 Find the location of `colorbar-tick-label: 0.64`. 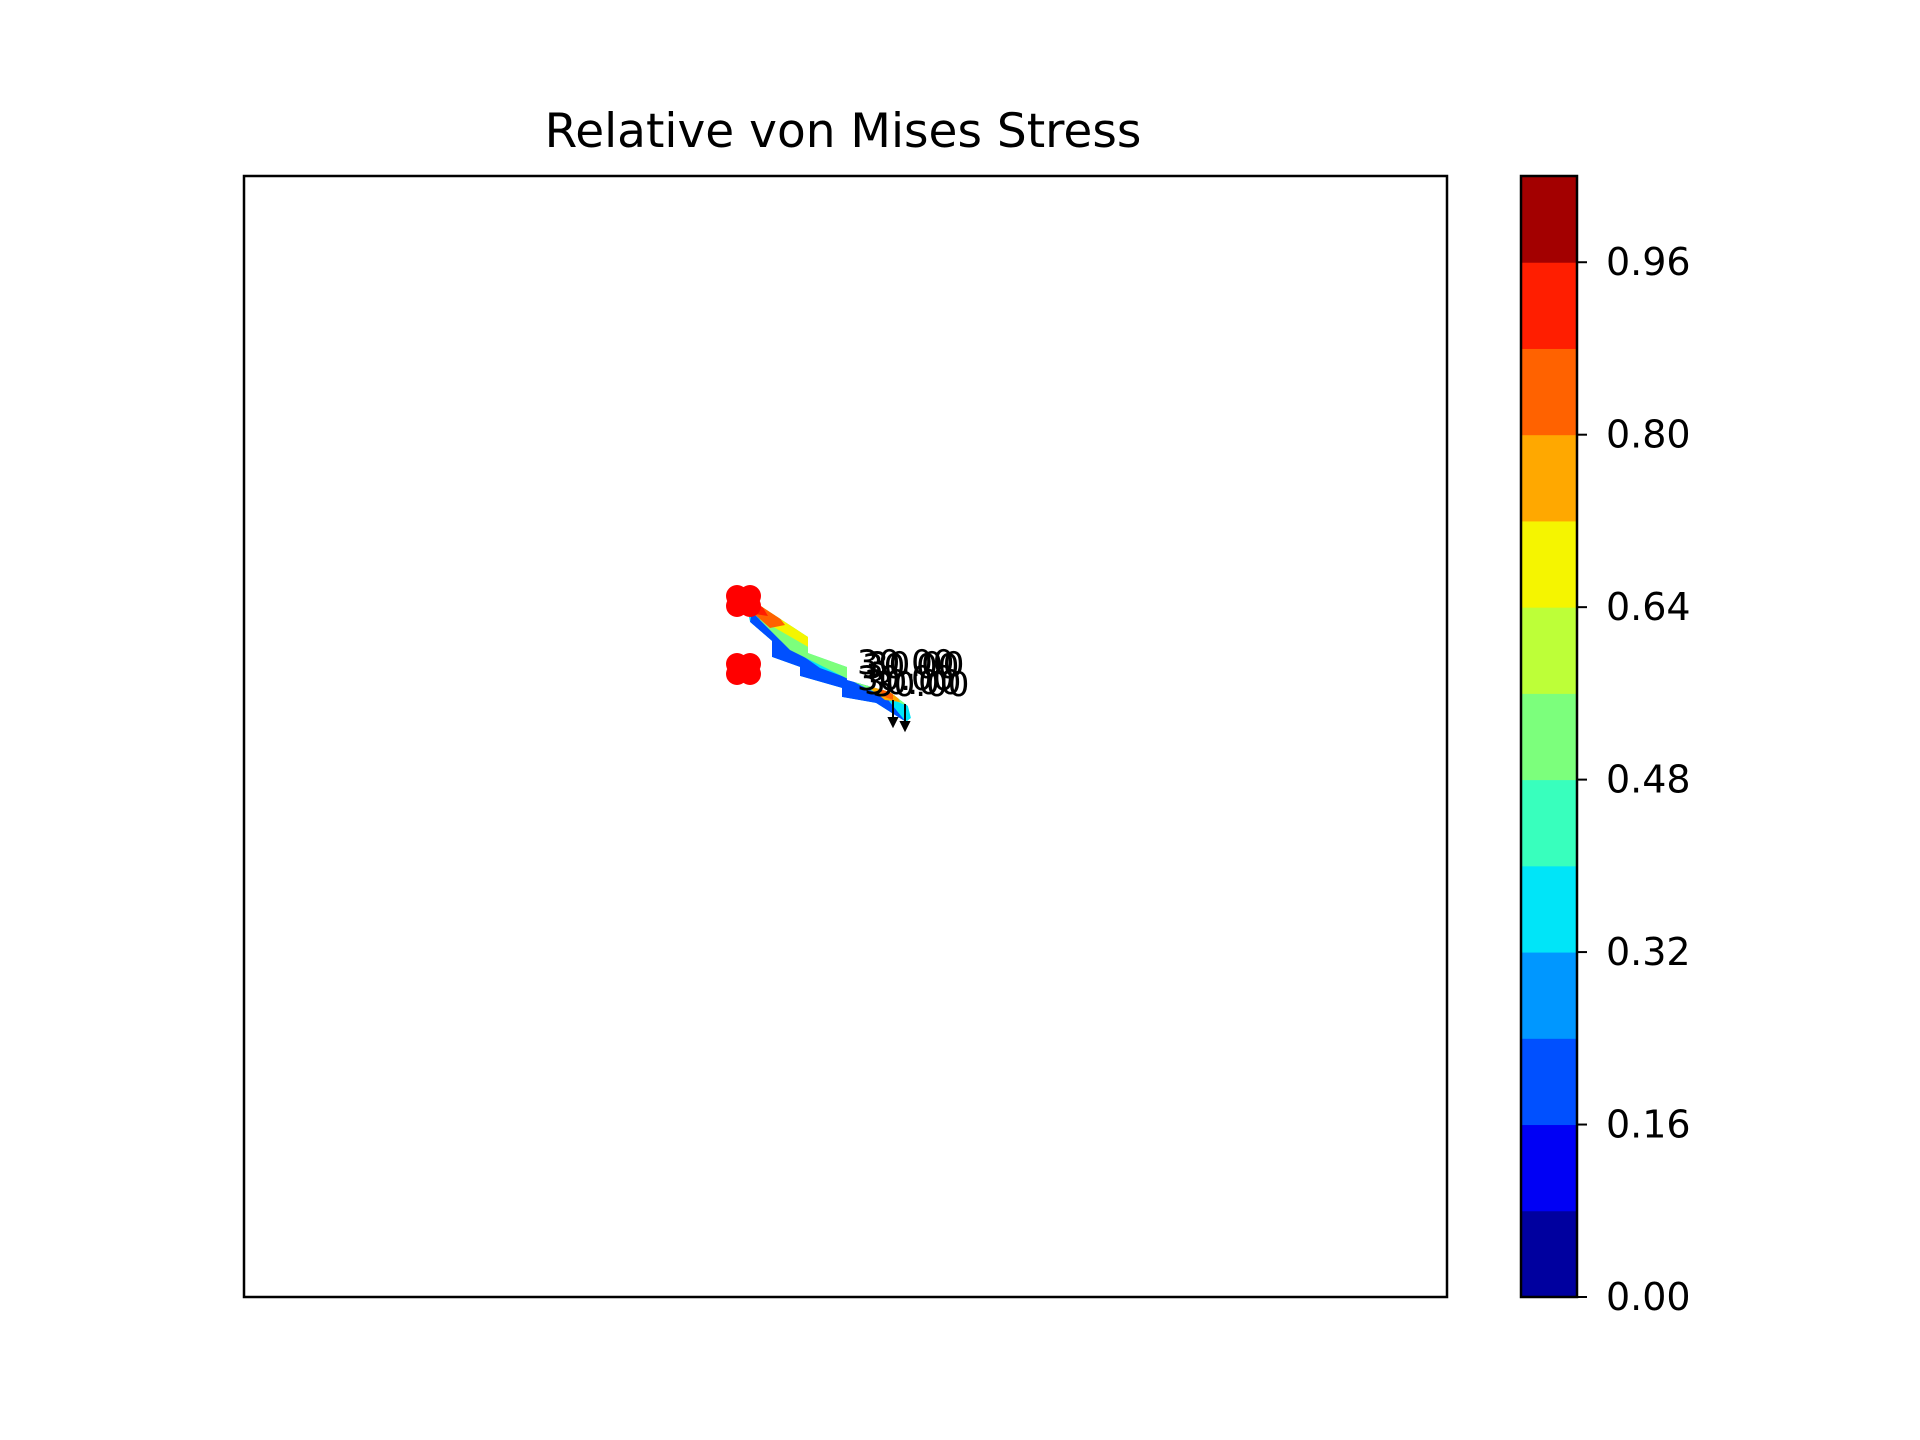

colorbar-tick-label: 0.64 is located at coordinates (1648, 607).